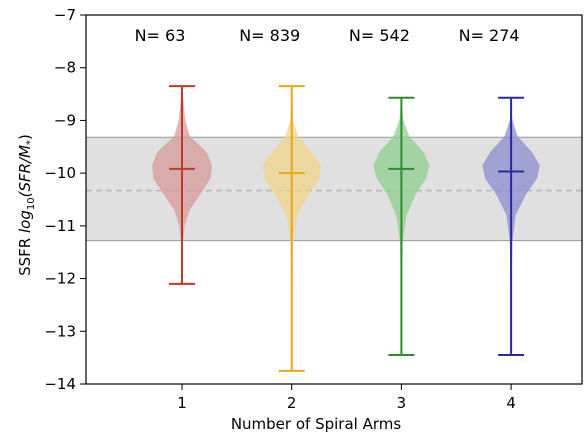 The width and height of the screenshot is (585, 435). I want to click on y-axis-label-math: log, so click(25, 221).